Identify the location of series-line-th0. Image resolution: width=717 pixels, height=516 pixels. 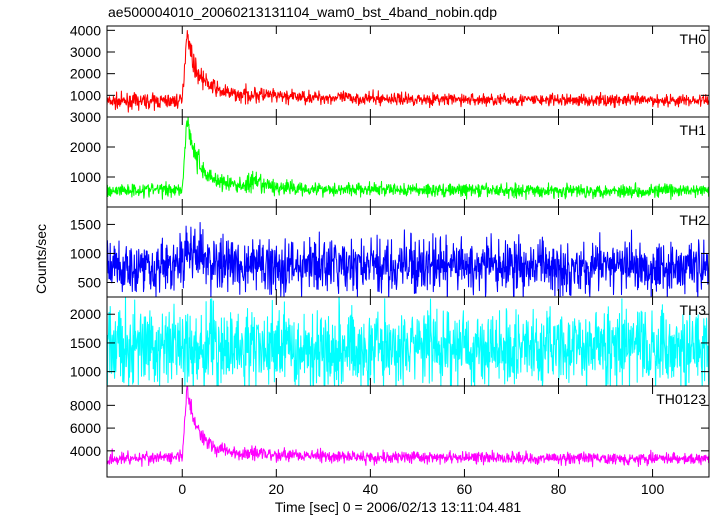
(408, 71).